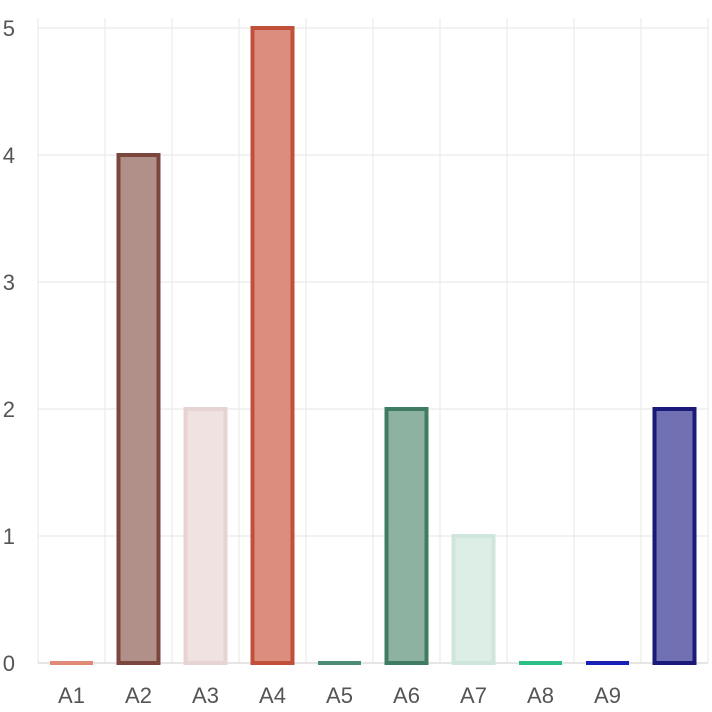  I want to click on x-tick-label: A8, so click(540, 695).